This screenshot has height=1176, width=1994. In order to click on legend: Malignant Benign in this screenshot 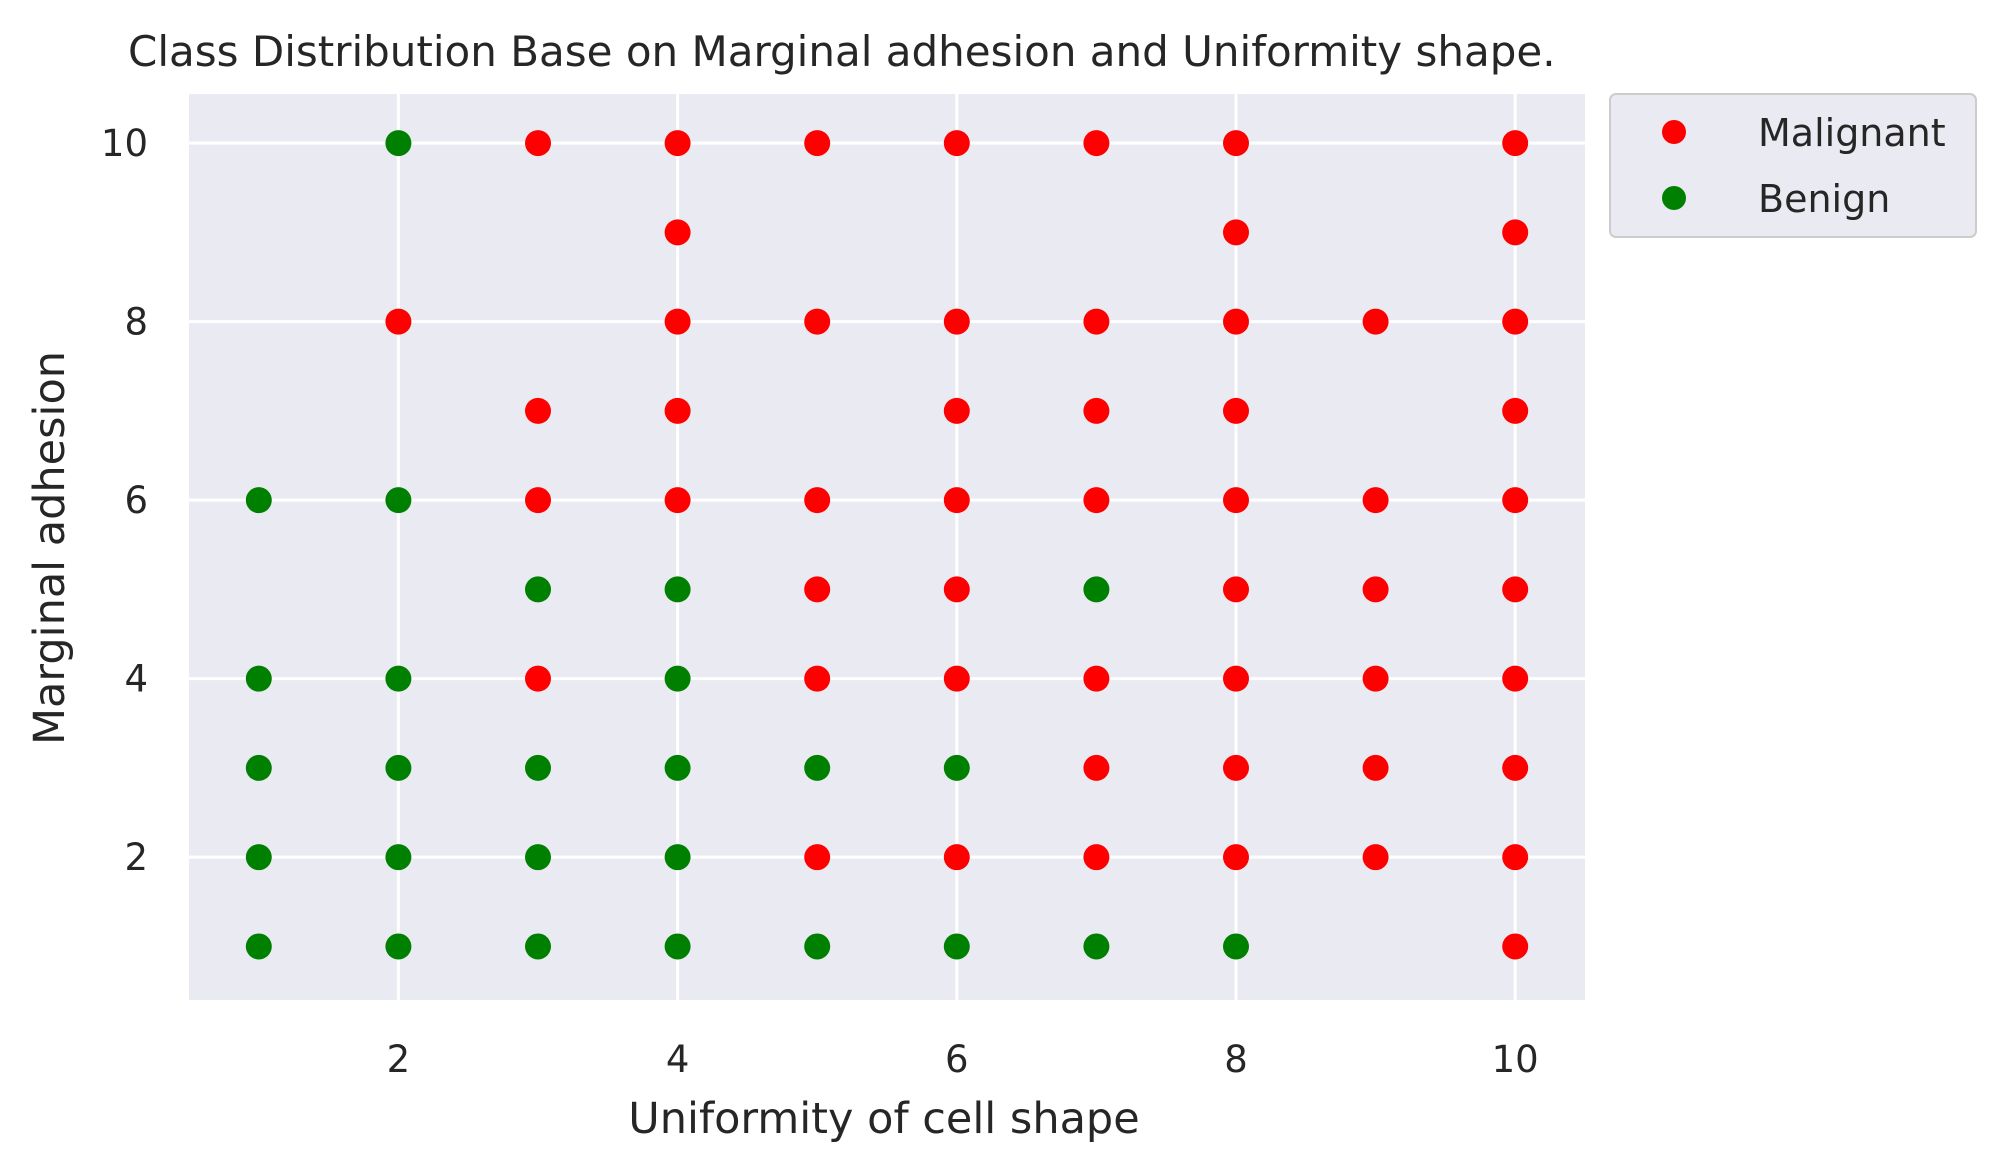, I will do `click(1793, 165)`.